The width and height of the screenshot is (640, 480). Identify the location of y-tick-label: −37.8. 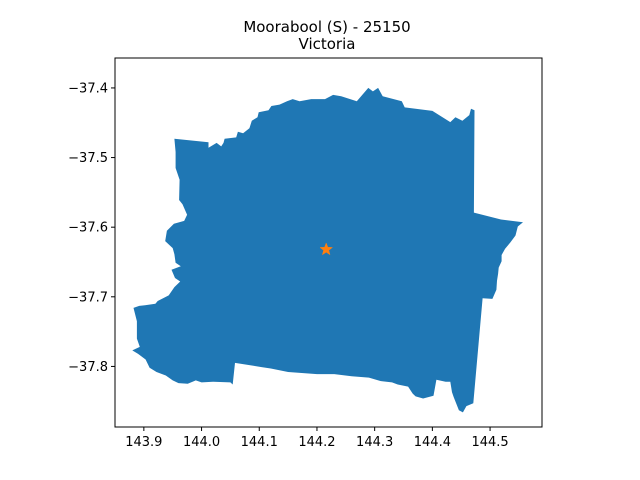
(88, 367).